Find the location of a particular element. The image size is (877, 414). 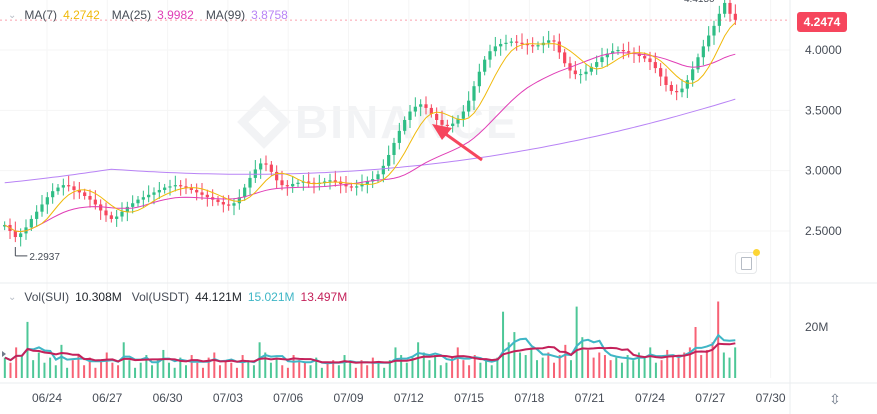

last-price-badge: 4.2474 is located at coordinates (822, 22).